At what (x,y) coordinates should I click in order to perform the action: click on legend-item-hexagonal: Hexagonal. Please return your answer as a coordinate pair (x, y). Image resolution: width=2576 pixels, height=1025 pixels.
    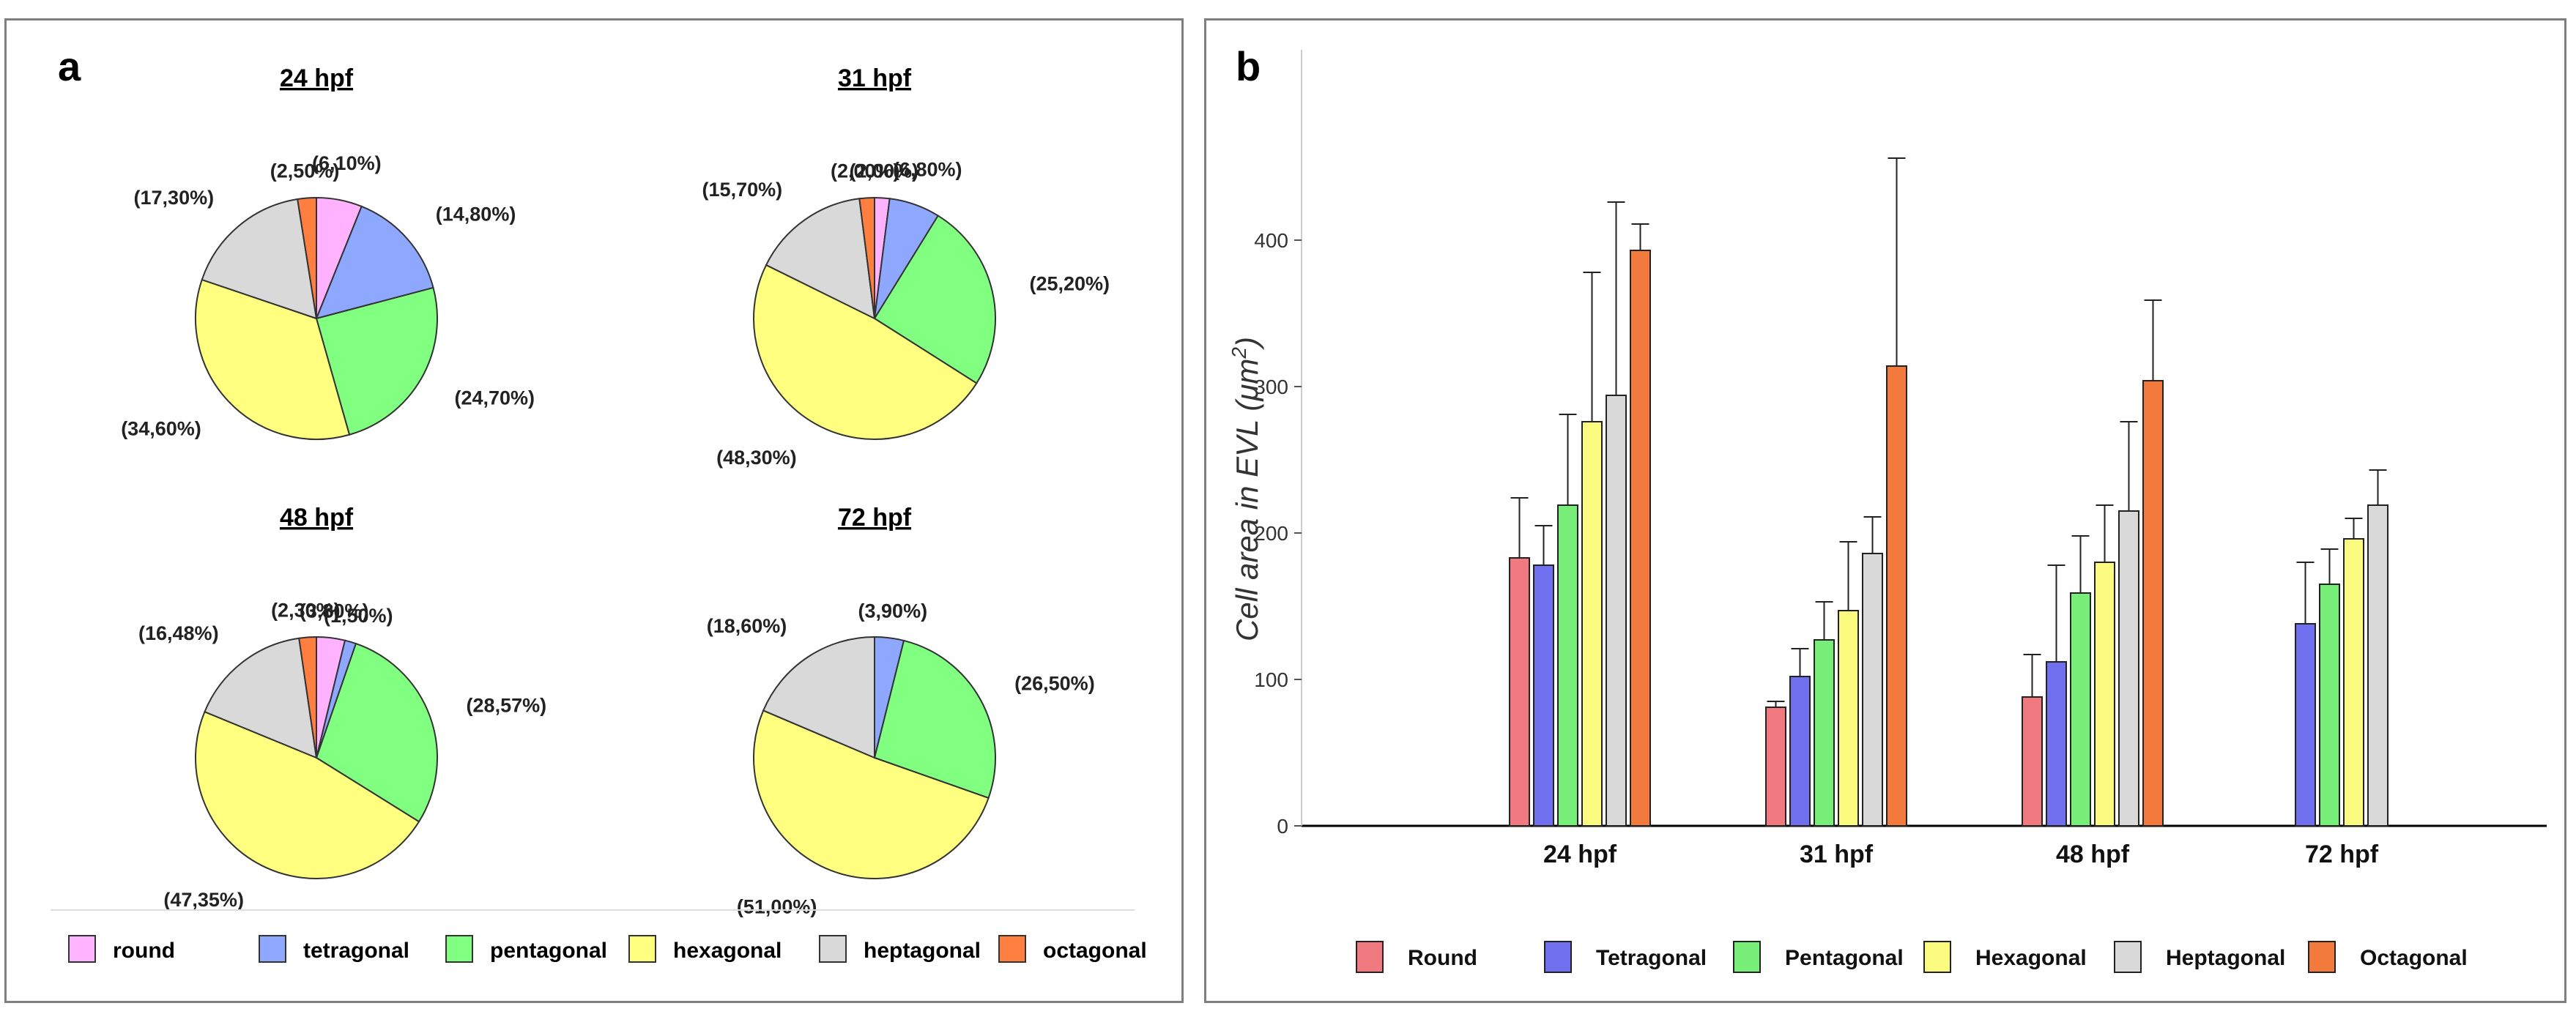
    Looking at the image, I should click on (2005, 957).